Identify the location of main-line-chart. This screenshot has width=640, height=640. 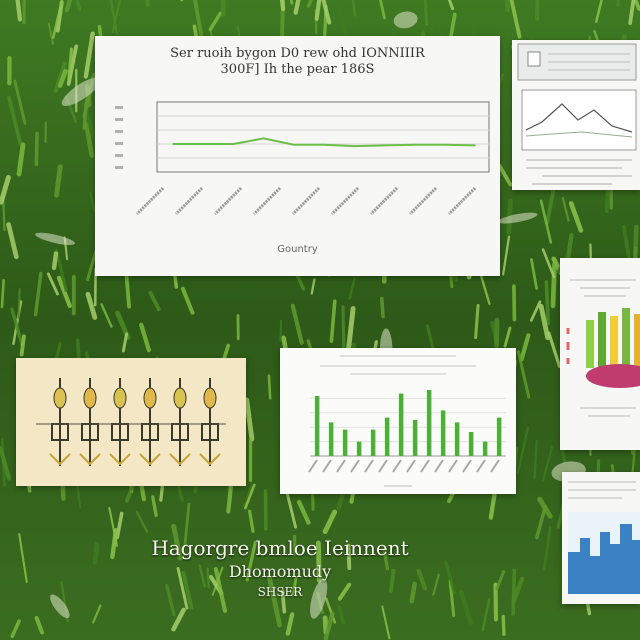
(302, 158).